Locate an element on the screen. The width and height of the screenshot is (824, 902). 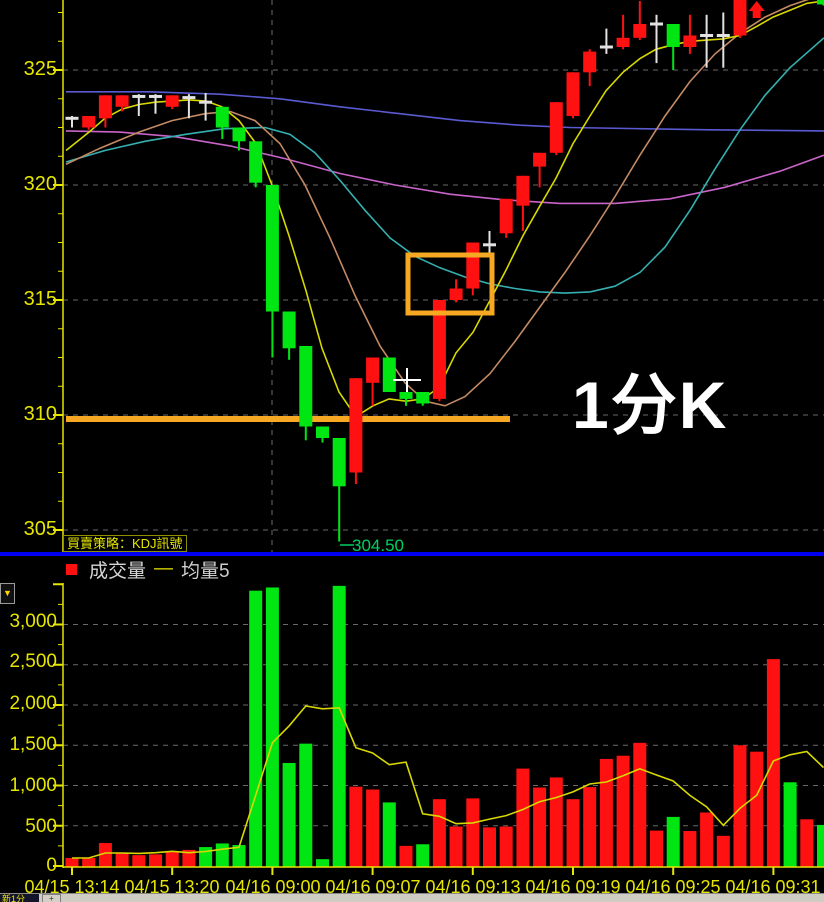
price-tick-320: 320 is located at coordinates (40, 184).